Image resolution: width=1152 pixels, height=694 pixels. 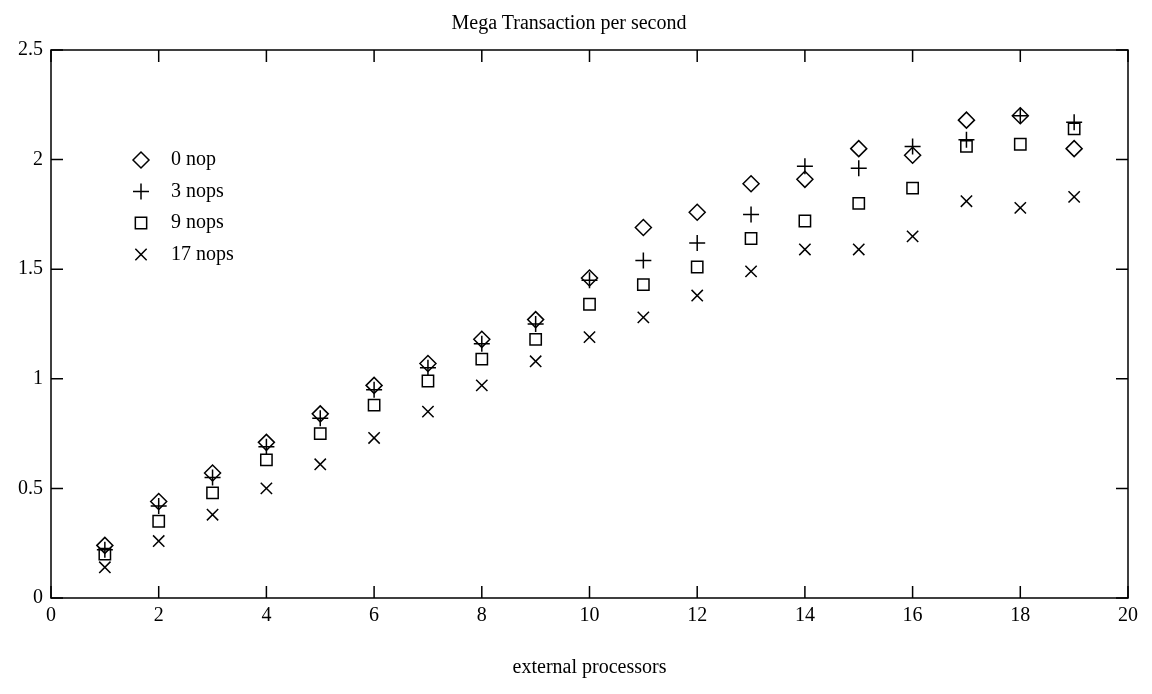 I want to click on y-tick-label: 1, so click(x=38, y=377).